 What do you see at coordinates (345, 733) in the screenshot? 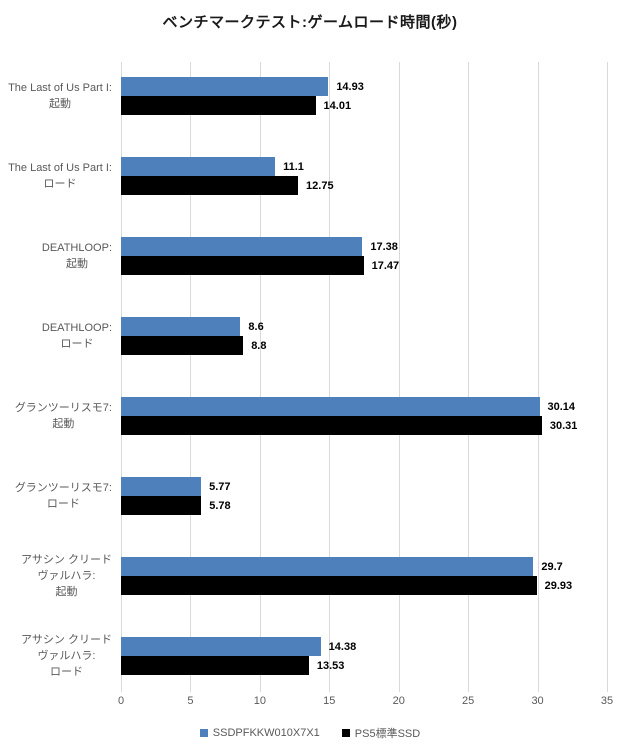
I see `legend-swatch-series2` at bounding box center [345, 733].